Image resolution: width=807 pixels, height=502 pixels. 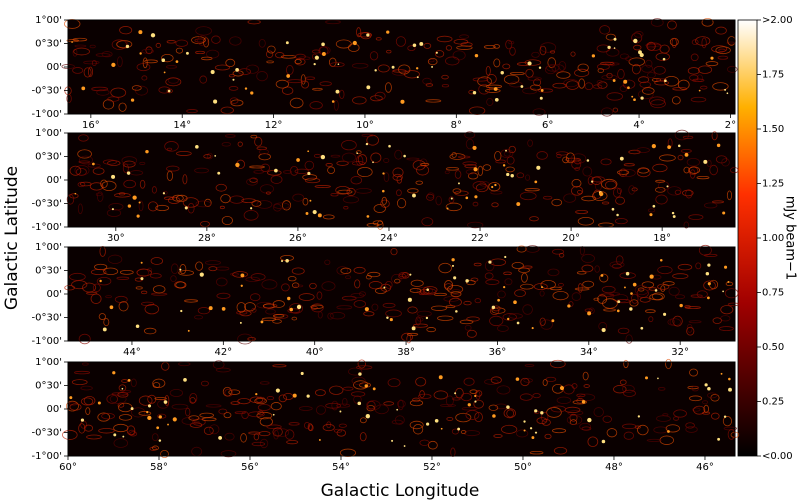 What do you see at coordinates (730, 125) in the screenshot?
I see `x-tick-label: 2°` at bounding box center [730, 125].